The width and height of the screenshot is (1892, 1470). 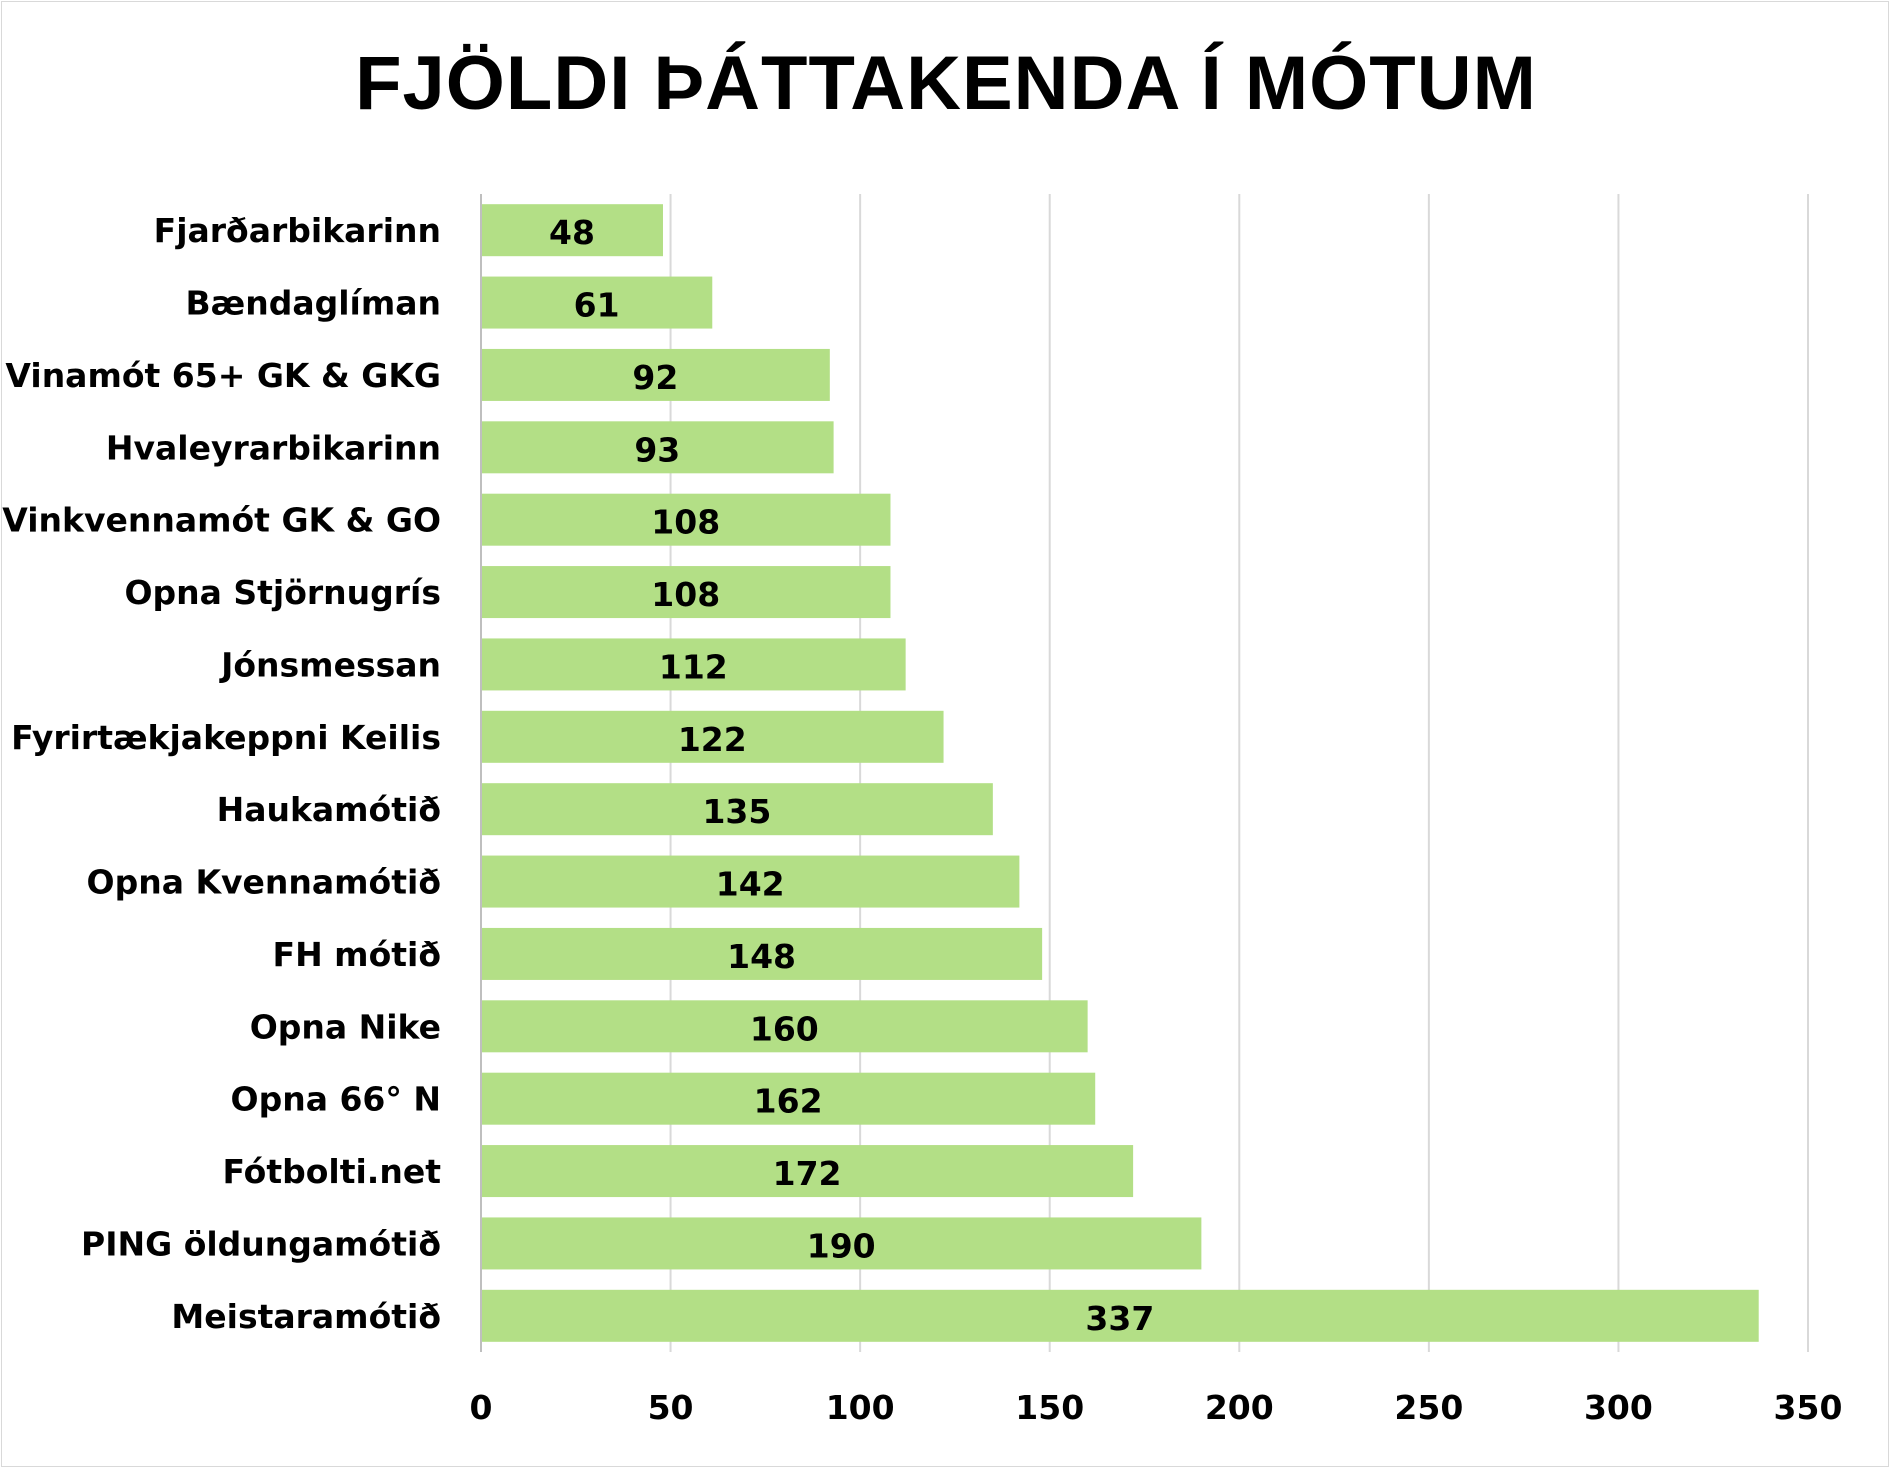 I want to click on category-label: PING öldungamótið, so click(x=261, y=1243).